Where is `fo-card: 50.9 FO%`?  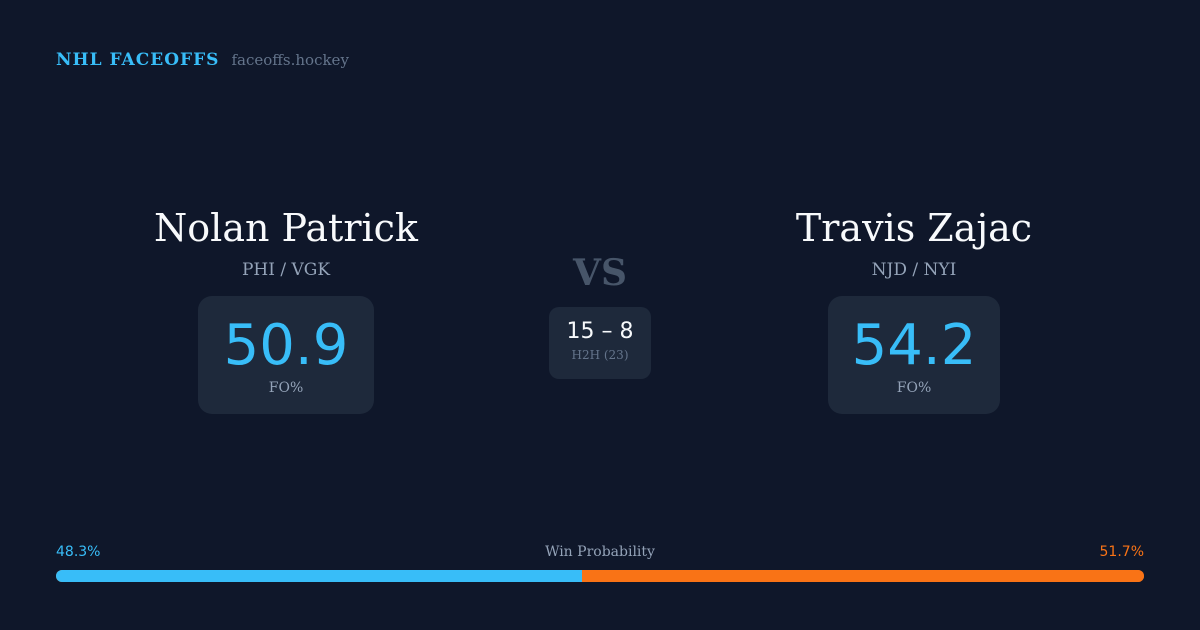
fo-card: 50.9 FO% is located at coordinates (286, 355).